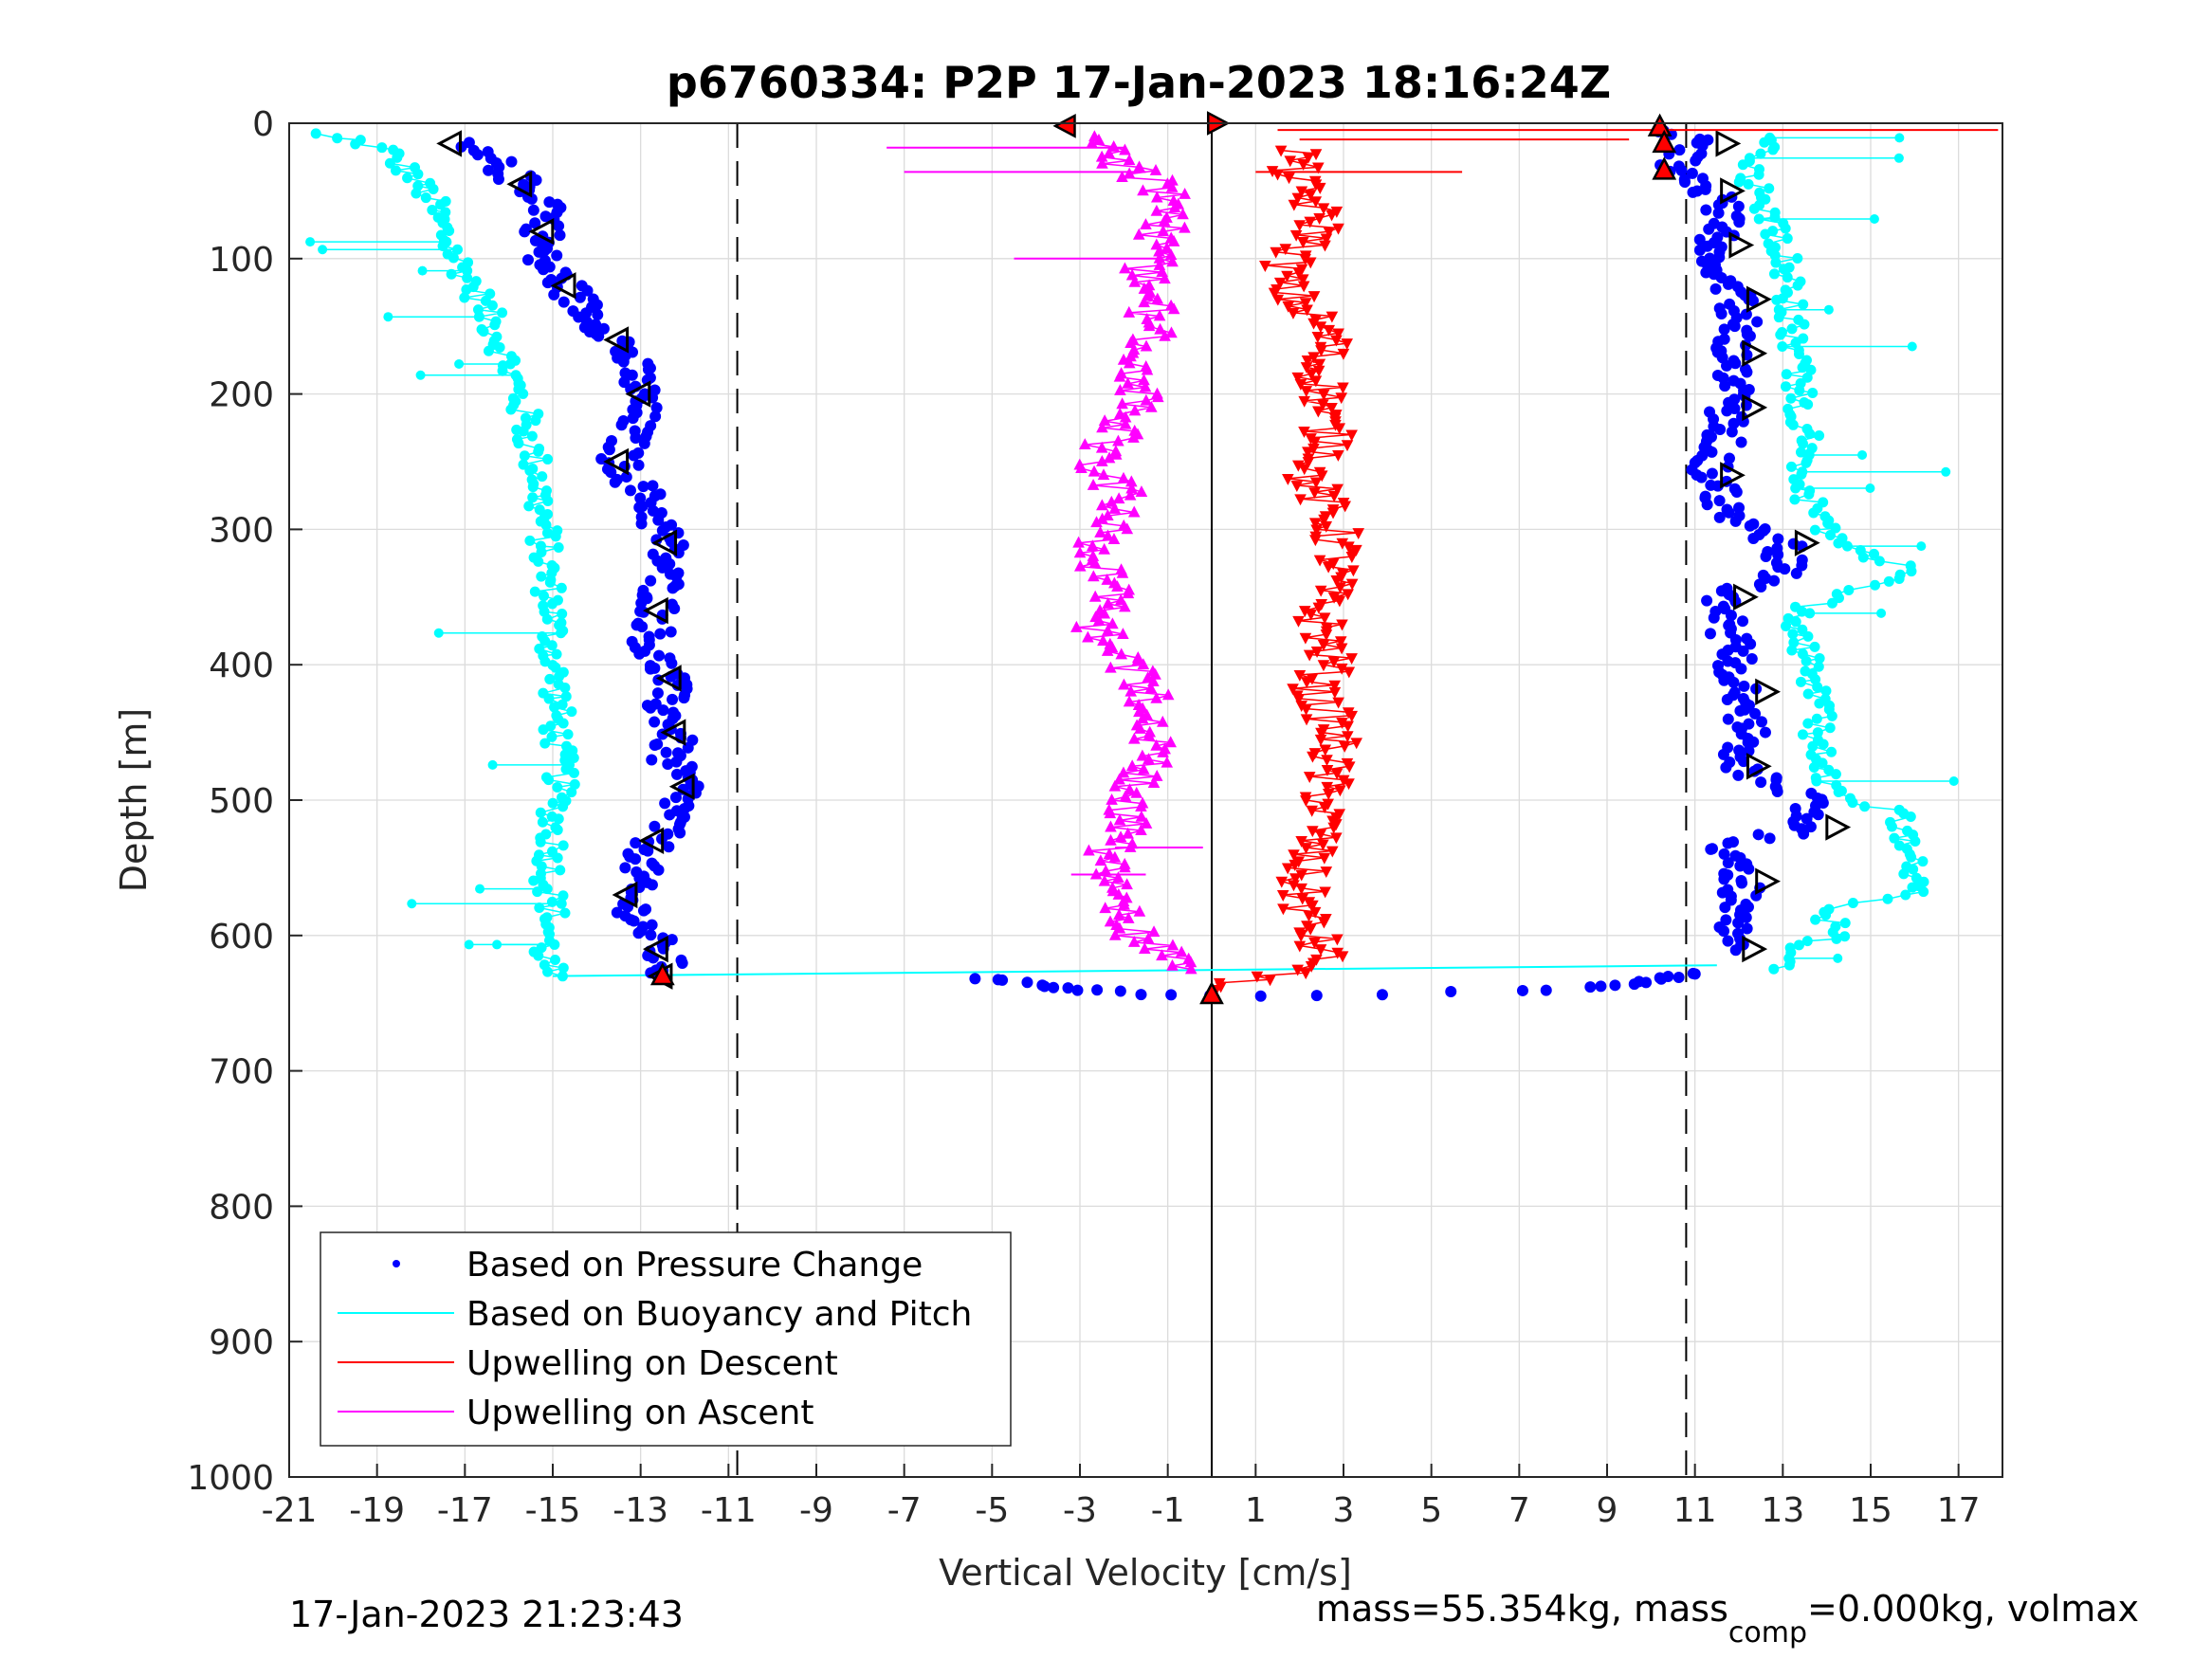 Image resolution: width=2212 pixels, height=1659 pixels. Describe the element at coordinates (1256, 1510) in the screenshot. I see `x-tick-label: 1` at that location.